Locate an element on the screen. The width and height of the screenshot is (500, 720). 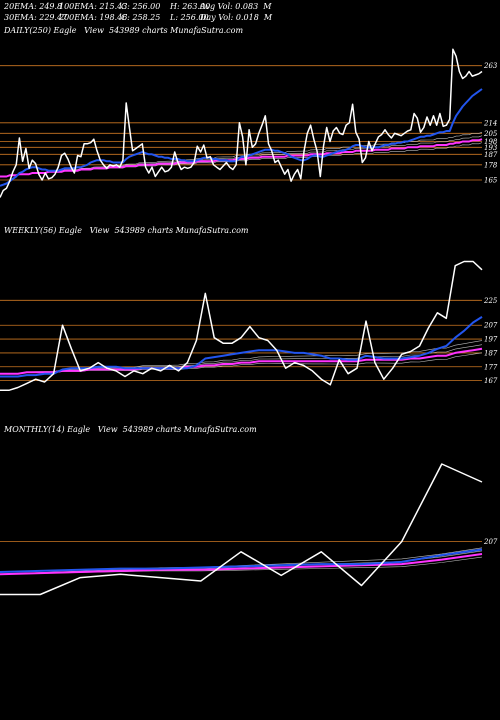
header-low: L: 256.00 is located at coordinates (189, 17).